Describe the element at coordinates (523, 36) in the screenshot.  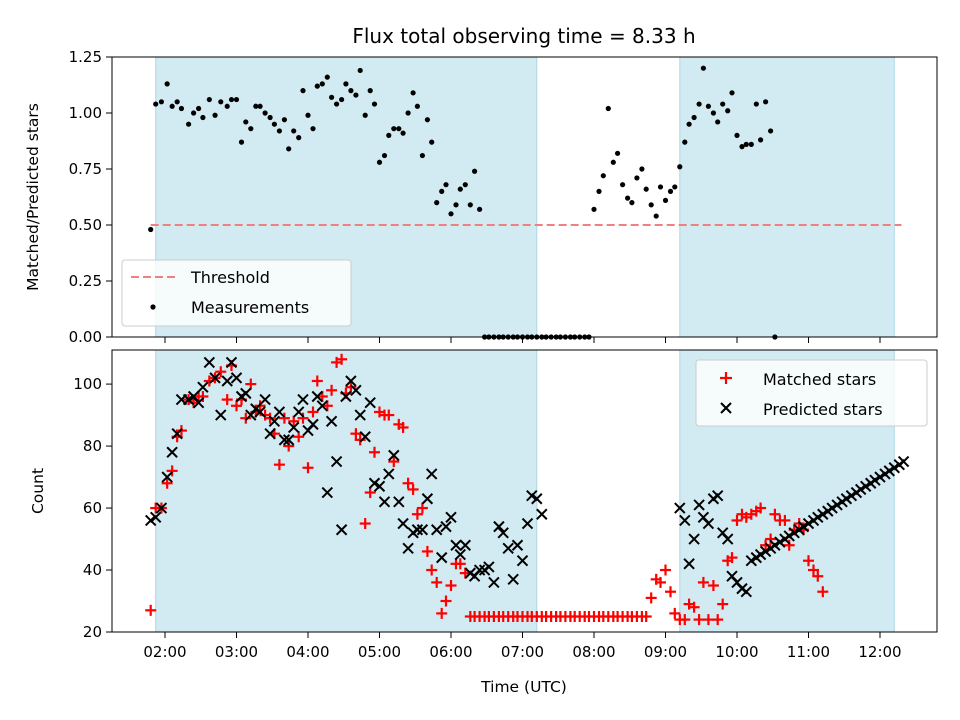
I see `chart-title: Flux total observing time = 8.33 h` at that location.